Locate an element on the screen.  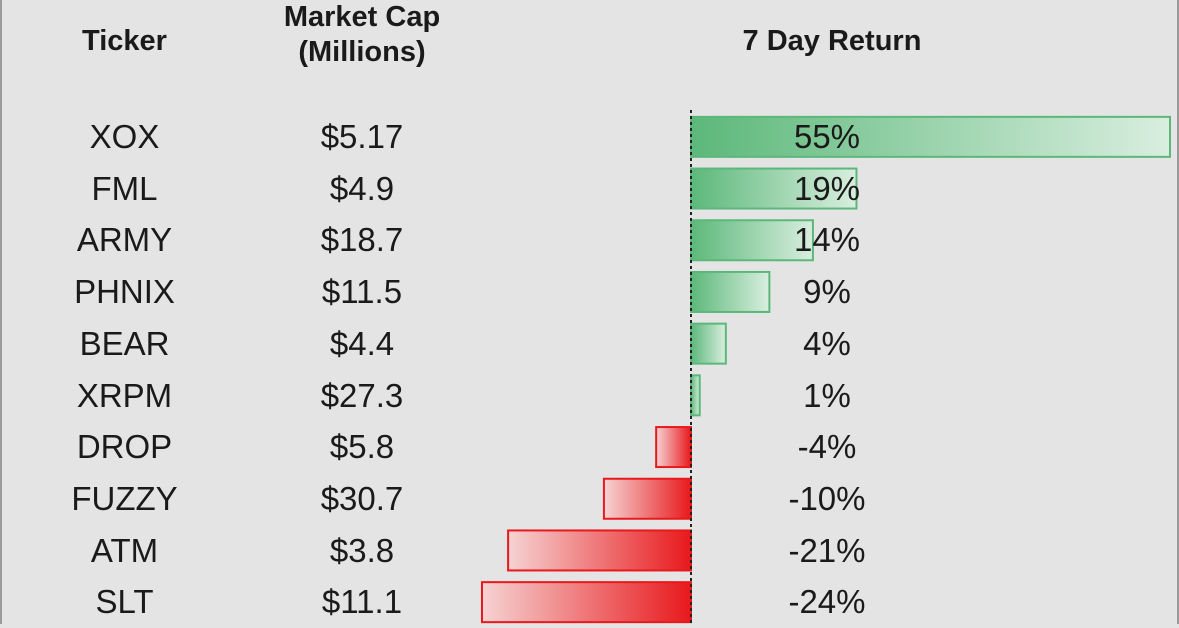
ticker-cell: FML is located at coordinates (124, 188).